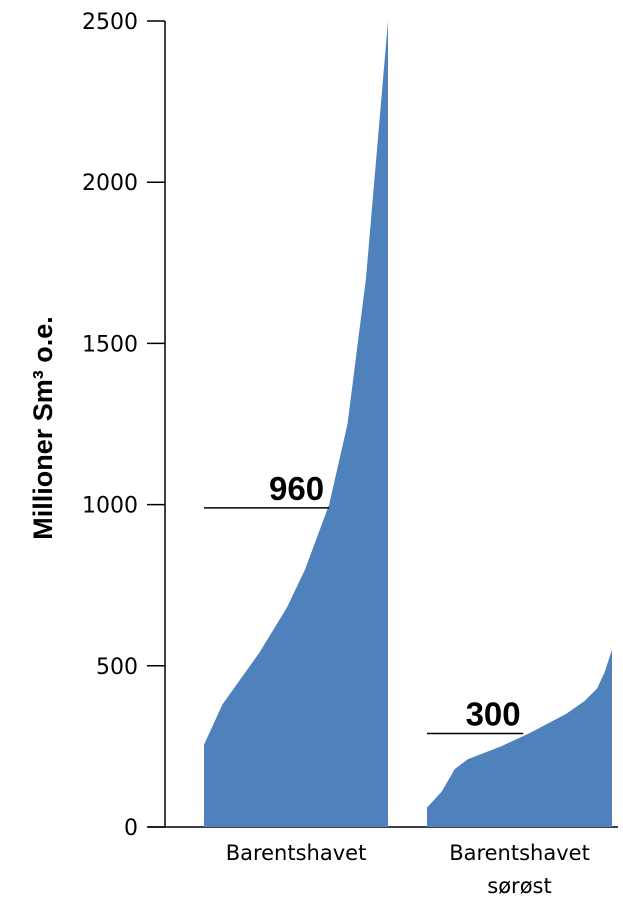 This screenshot has height=904, width=623. Describe the element at coordinates (519, 869) in the screenshot. I see `category-label: Barentshavet sørøst` at that location.